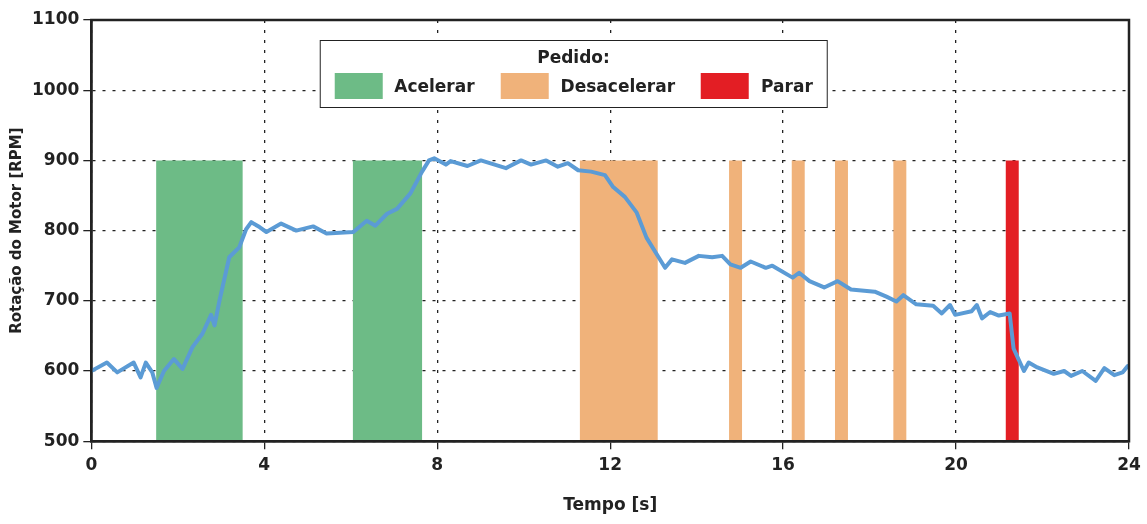 The image size is (1147, 524). What do you see at coordinates (610, 463) in the screenshot?
I see `x-tick-label: 12` at bounding box center [610, 463].